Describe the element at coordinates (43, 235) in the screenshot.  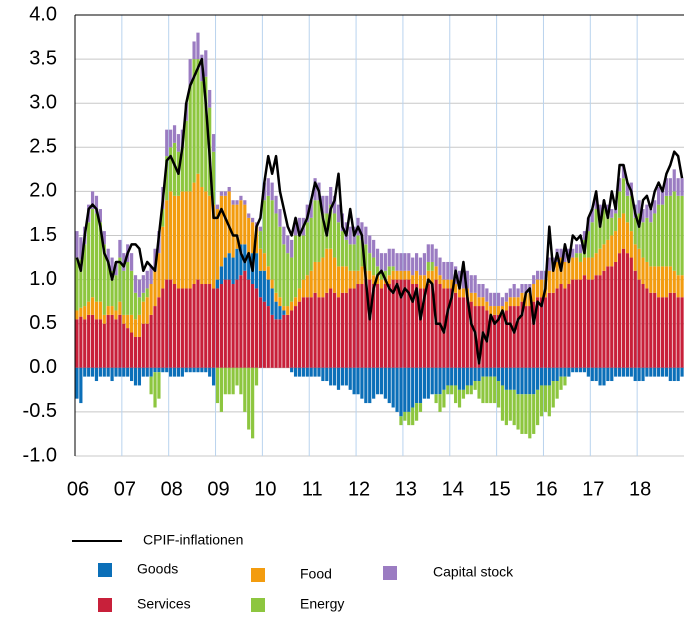
I see `y-tick-label: 1.5` at that location.